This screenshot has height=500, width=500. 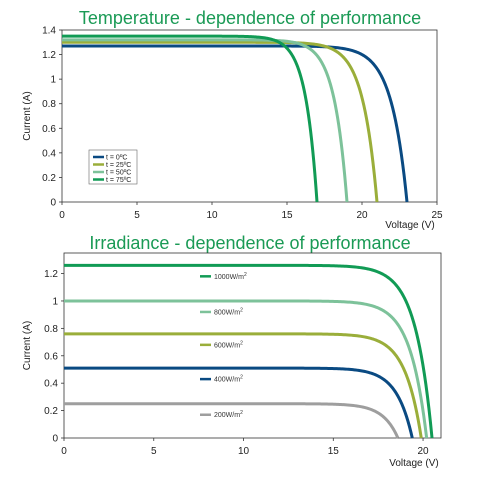 What do you see at coordinates (423, 451) in the screenshot?
I see `chart2-xtick-label: 20` at bounding box center [423, 451].